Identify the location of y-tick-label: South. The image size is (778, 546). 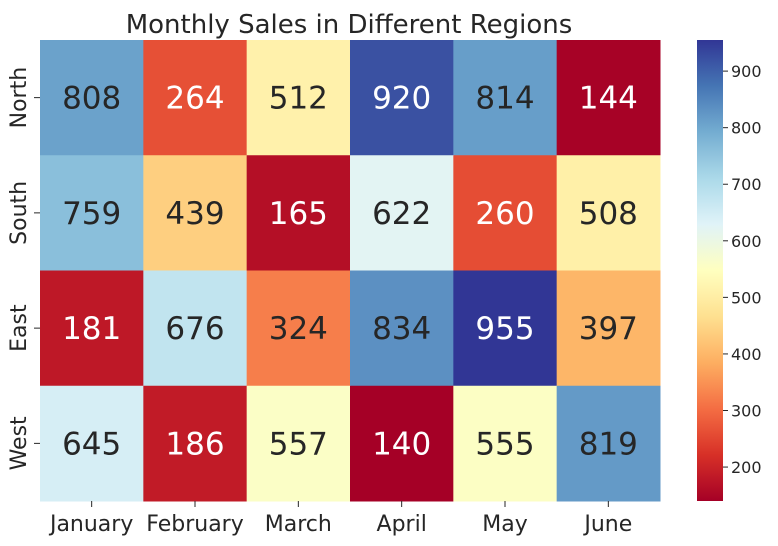
(19, 213).